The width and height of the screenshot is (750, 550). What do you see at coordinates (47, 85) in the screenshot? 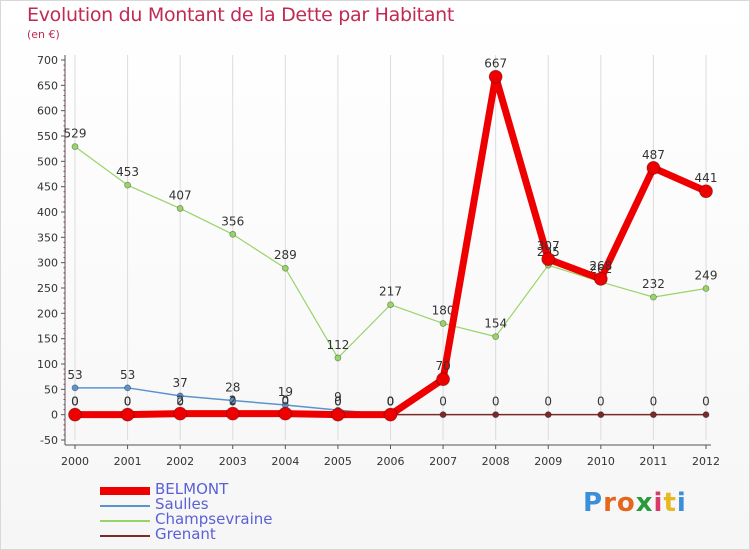
I see `y-tick-label: 650` at bounding box center [47, 85].